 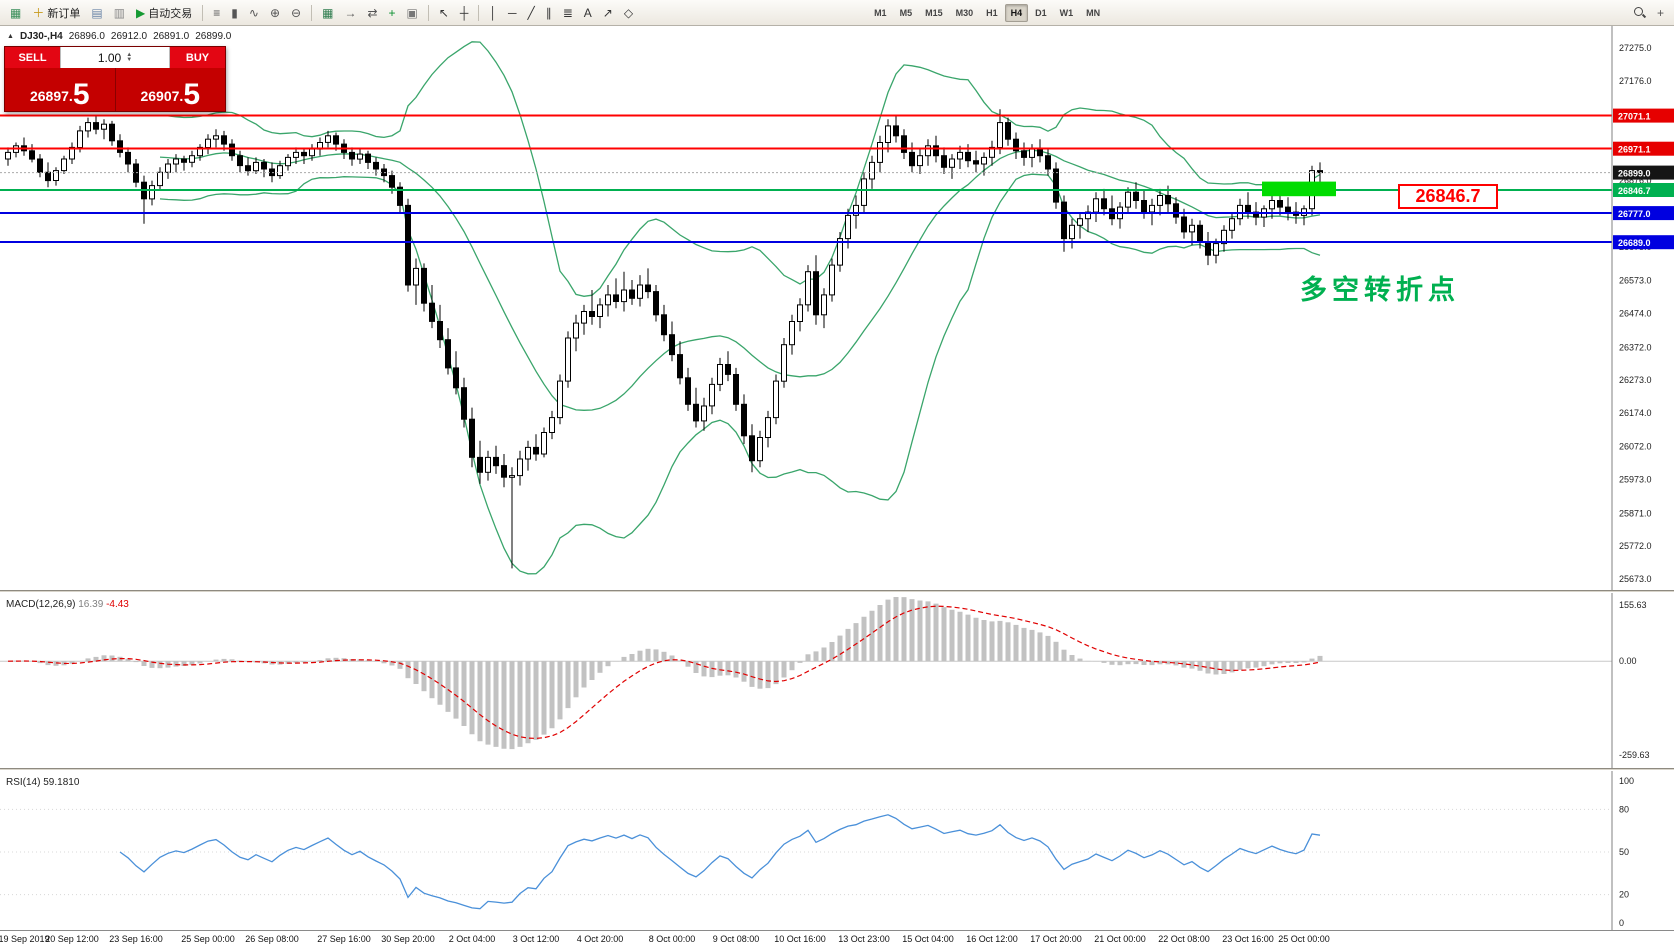 What do you see at coordinates (608, 13) in the screenshot?
I see `arrows-icon: ↗` at bounding box center [608, 13].